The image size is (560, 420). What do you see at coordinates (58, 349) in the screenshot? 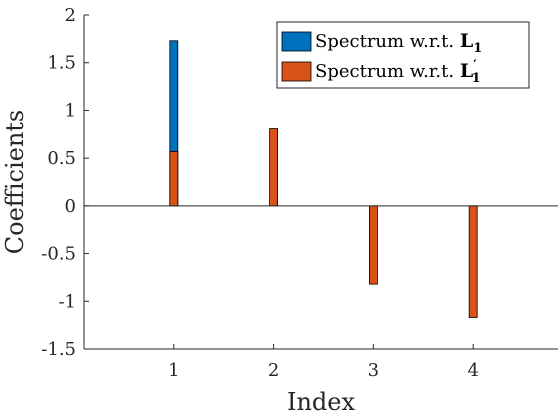
I see `y-tick-label: -1.5` at bounding box center [58, 349].